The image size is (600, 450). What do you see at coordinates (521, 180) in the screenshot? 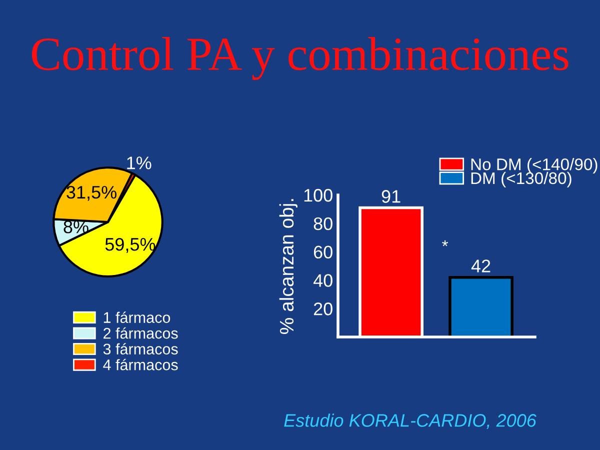
I see `legend-label: DM (<130/80)` at bounding box center [521, 180].